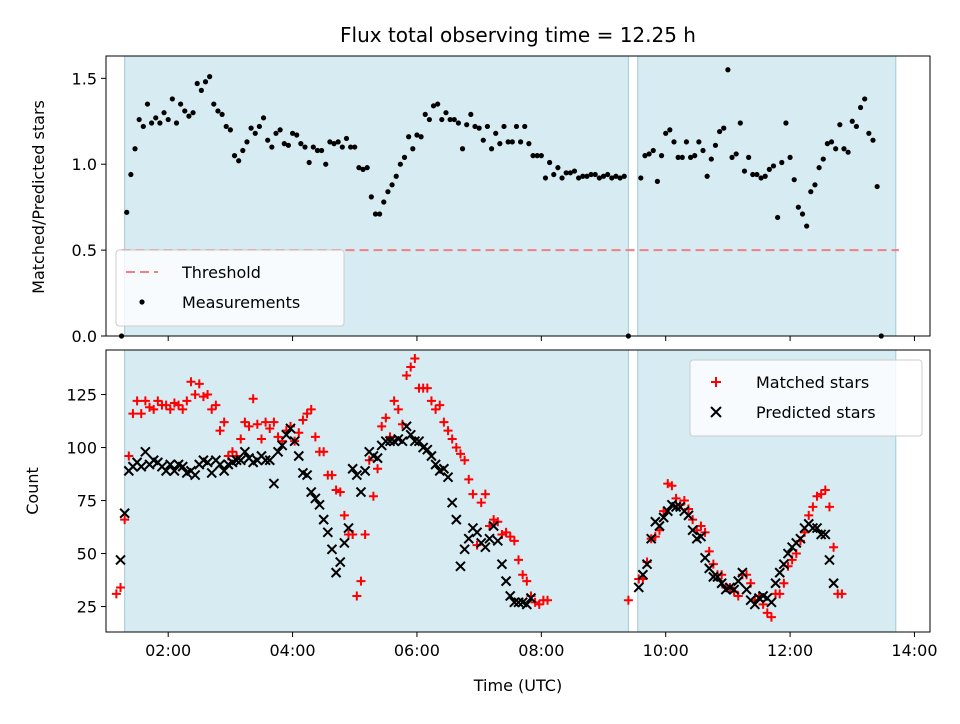 Image resolution: width=960 pixels, height=724 pixels. Describe the element at coordinates (81, 395) in the screenshot. I see `bottom-y-tick-label-4: 125` at that location.